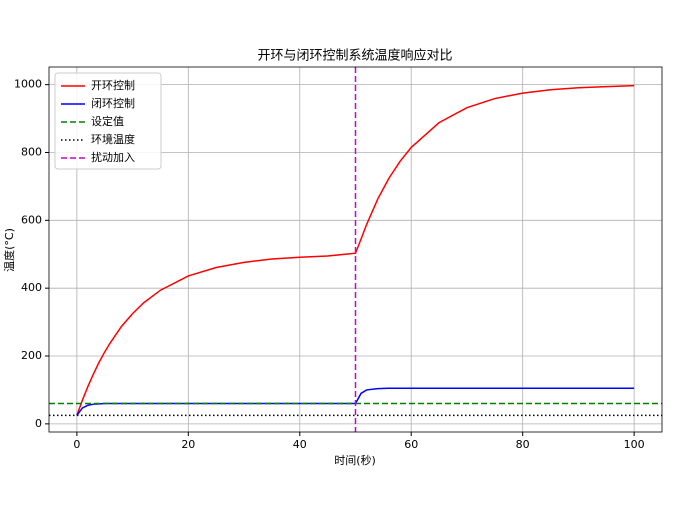 The width and height of the screenshot is (699, 514). What do you see at coordinates (113, 139) in the screenshot?
I see `legend-label: 环境温度` at bounding box center [113, 139].